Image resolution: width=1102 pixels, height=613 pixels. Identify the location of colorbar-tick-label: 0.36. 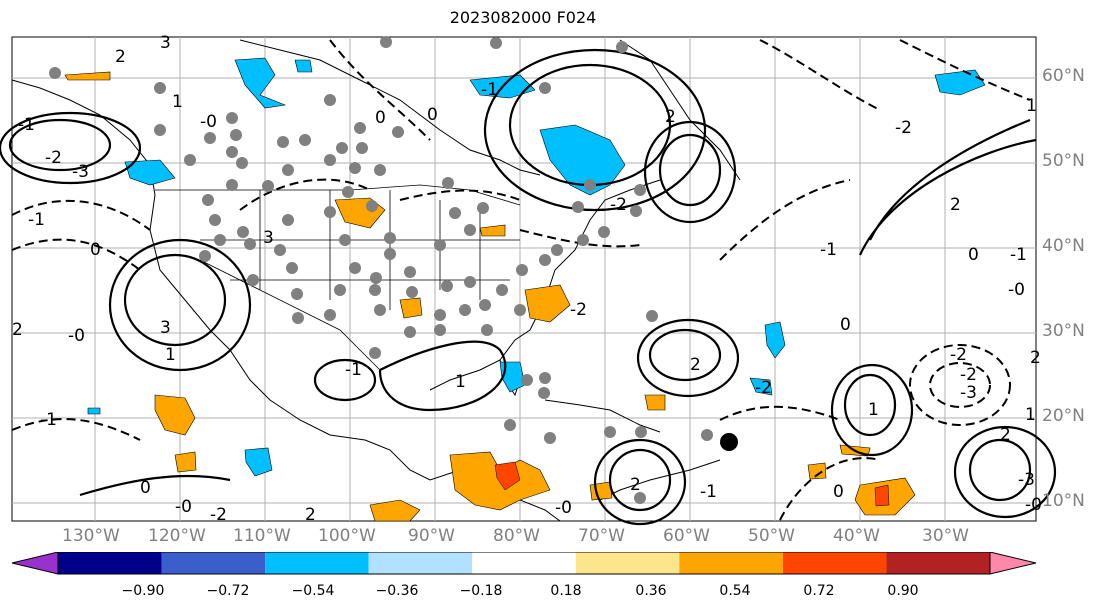
(651, 591).